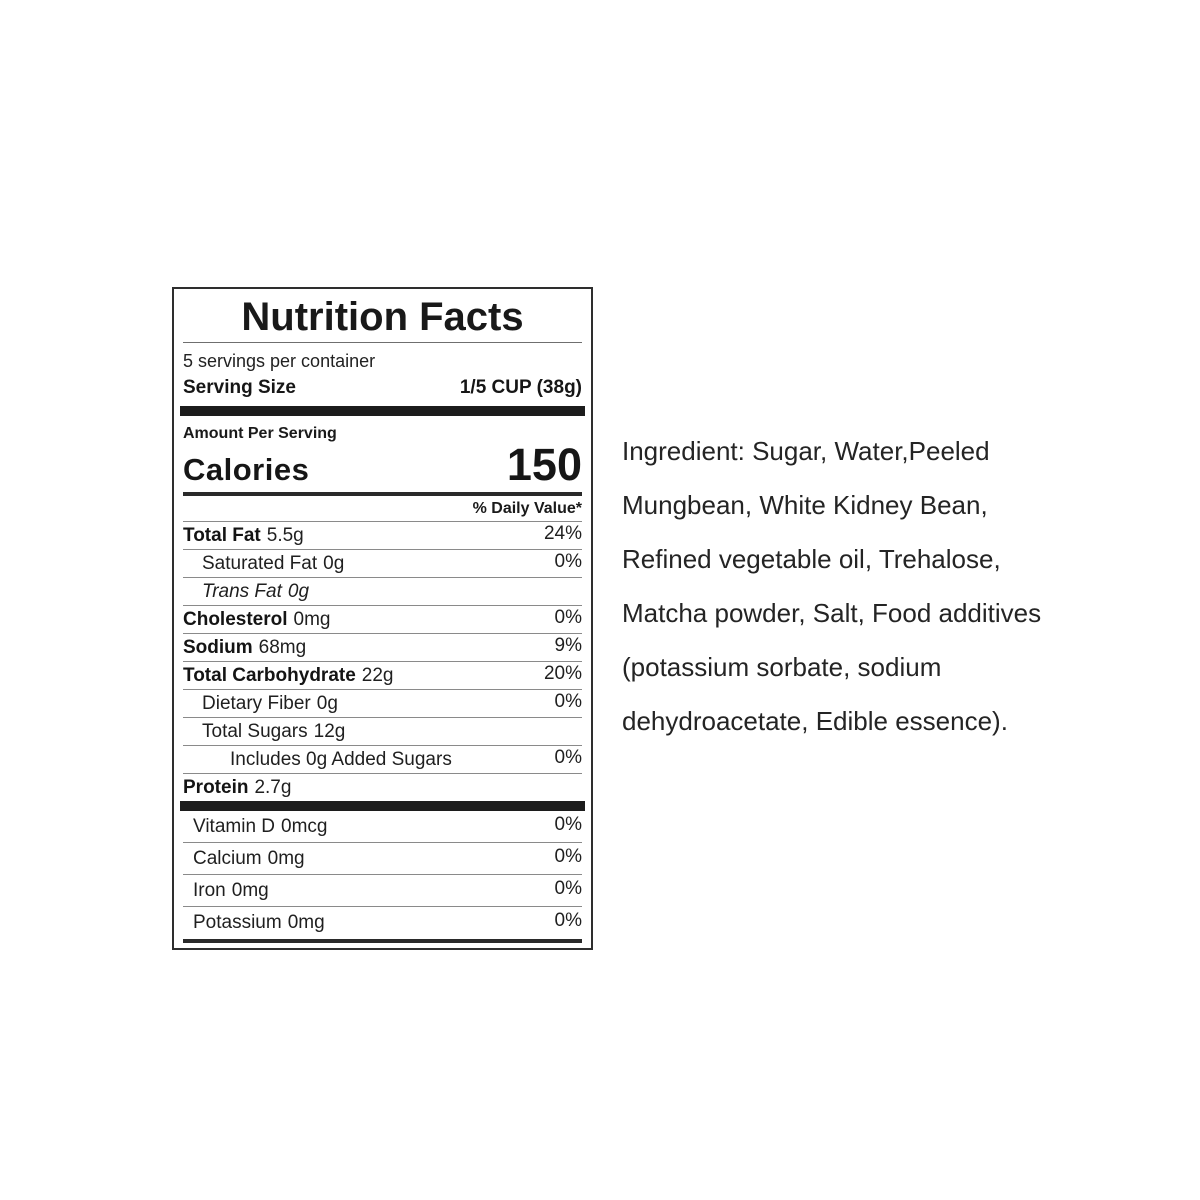 The image size is (1200, 1200). Describe the element at coordinates (382, 703) in the screenshot. I see `row-dietary-fiber: Dietary Fiber 0g 0%` at that location.